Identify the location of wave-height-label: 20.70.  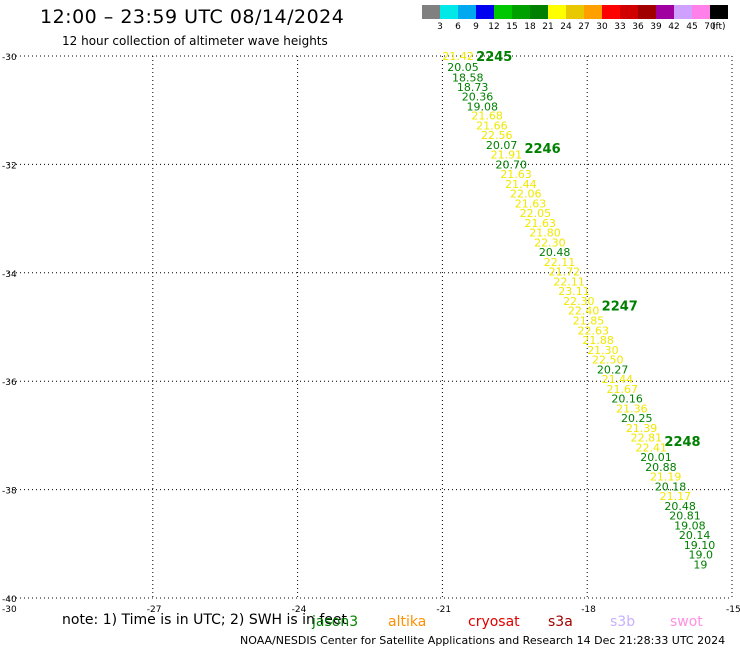
(511, 164).